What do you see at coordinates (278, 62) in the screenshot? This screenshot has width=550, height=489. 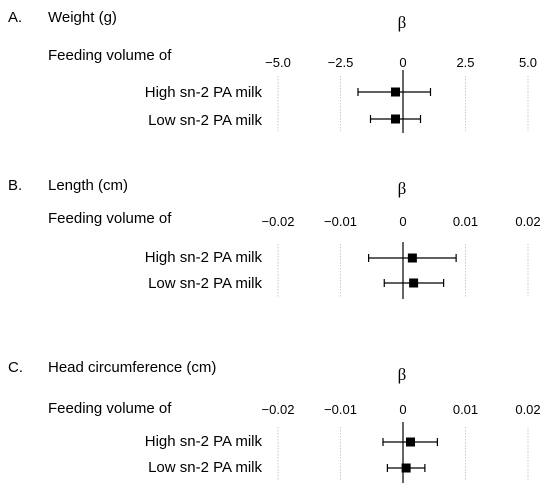 I see `x-tick-label: −5.0` at bounding box center [278, 62].